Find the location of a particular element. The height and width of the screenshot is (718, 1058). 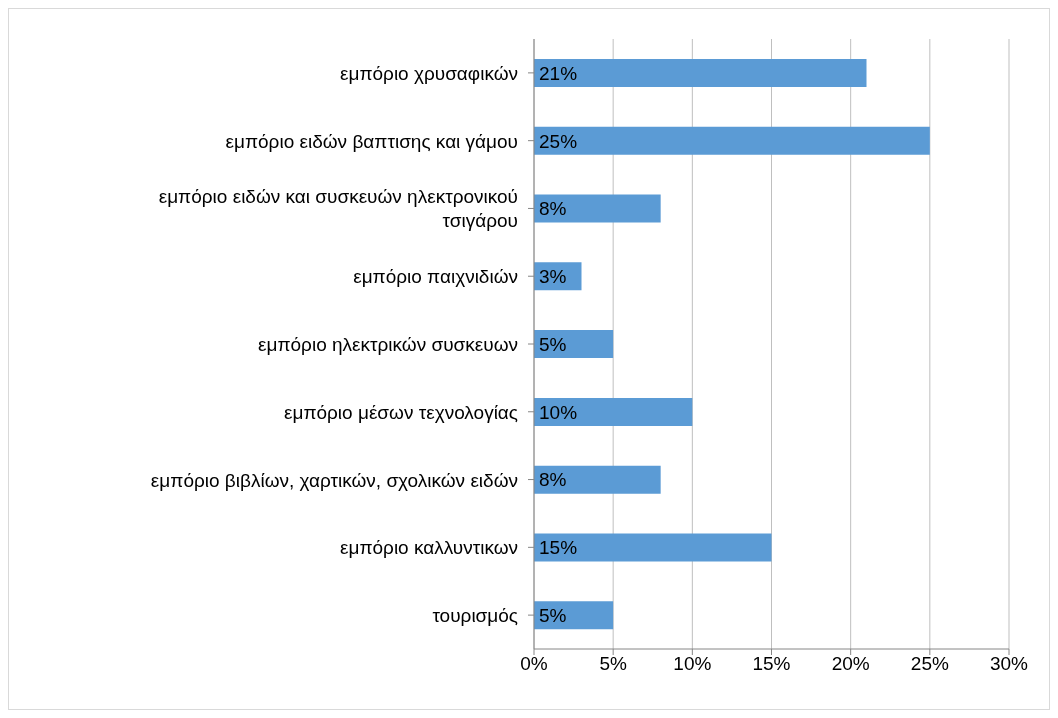

x-tick-label: 25% is located at coordinates (929, 664).